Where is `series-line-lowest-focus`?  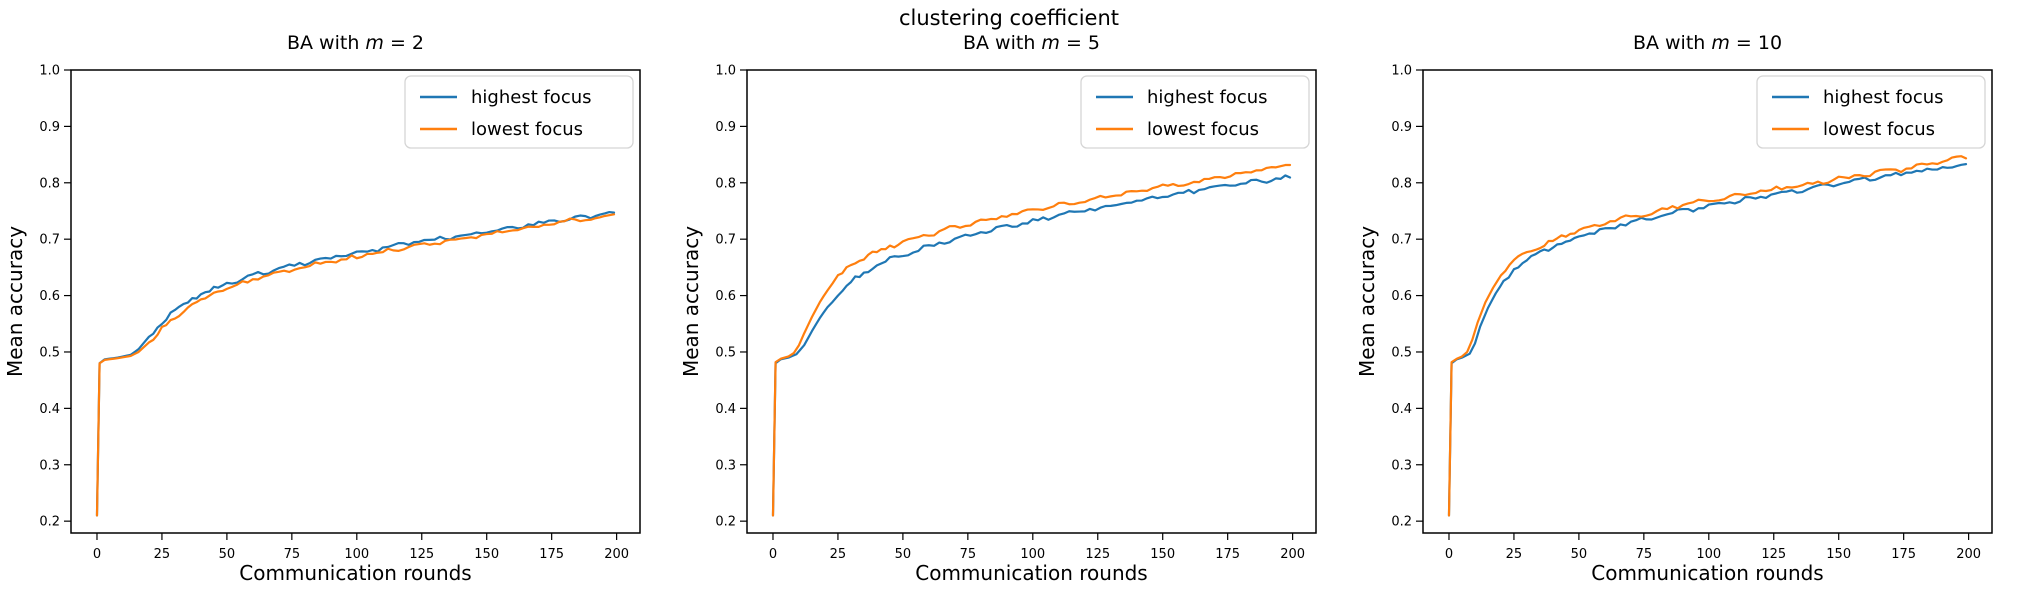
series-line-lowest-focus is located at coordinates (355, 365).